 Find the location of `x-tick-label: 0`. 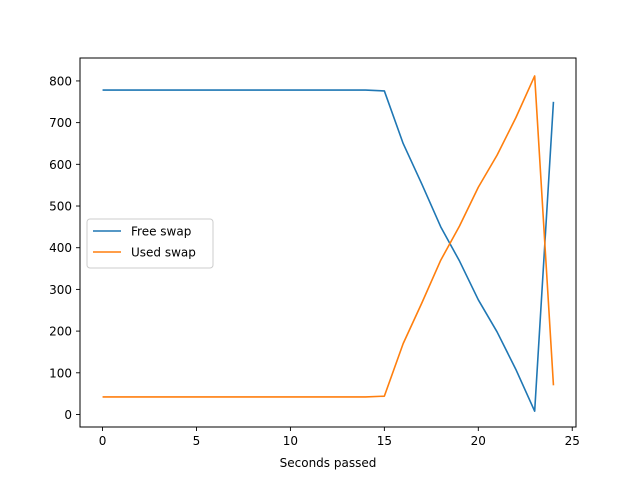

x-tick-label: 0 is located at coordinates (103, 441).